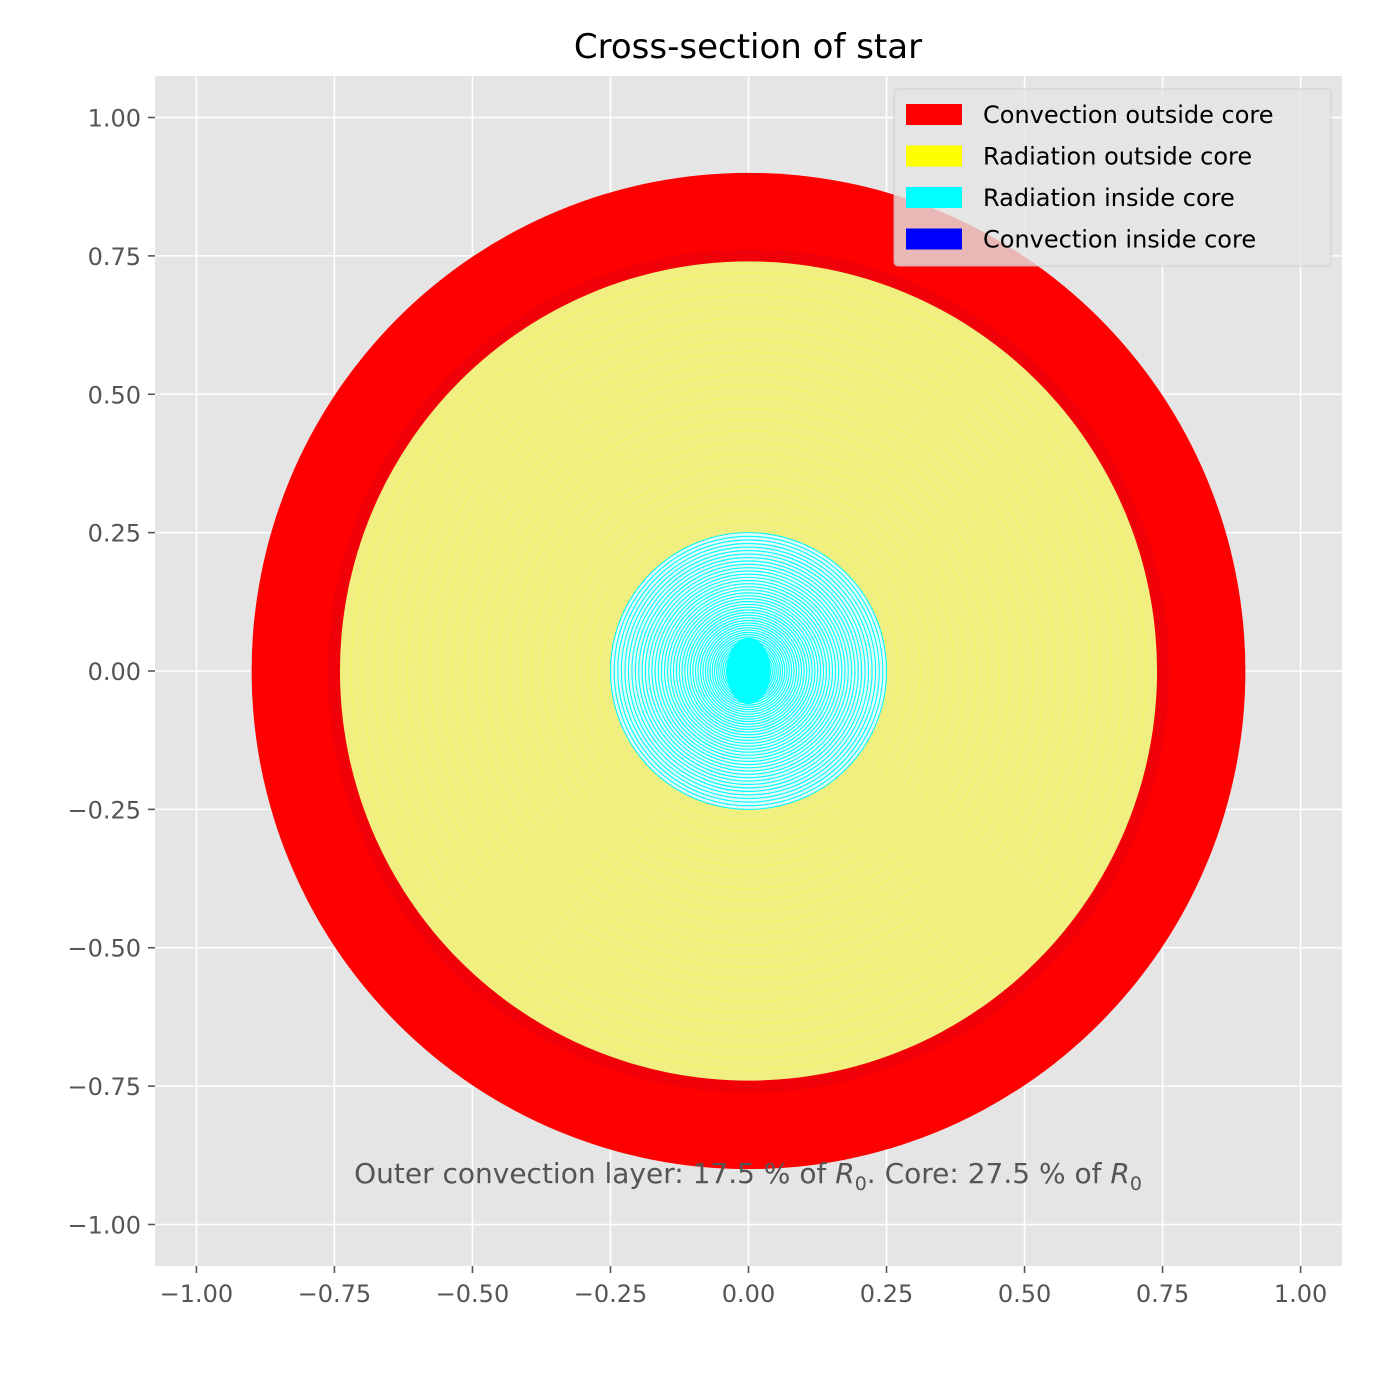 This screenshot has height=1400, width=1400. I want to click on chart-title: Cross-section of star, so click(748, 47).